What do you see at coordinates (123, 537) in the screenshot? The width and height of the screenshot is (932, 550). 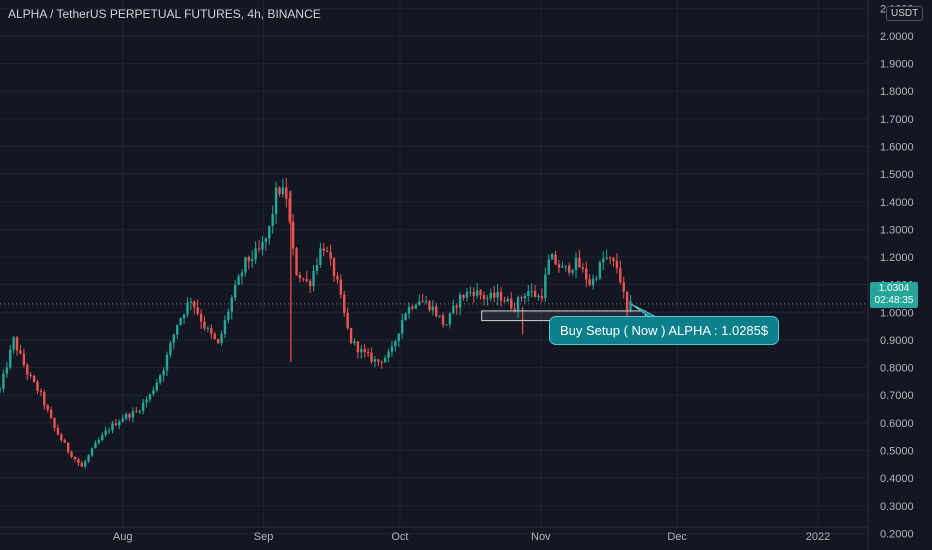 I see `x-tick-label: Aug` at bounding box center [123, 537].